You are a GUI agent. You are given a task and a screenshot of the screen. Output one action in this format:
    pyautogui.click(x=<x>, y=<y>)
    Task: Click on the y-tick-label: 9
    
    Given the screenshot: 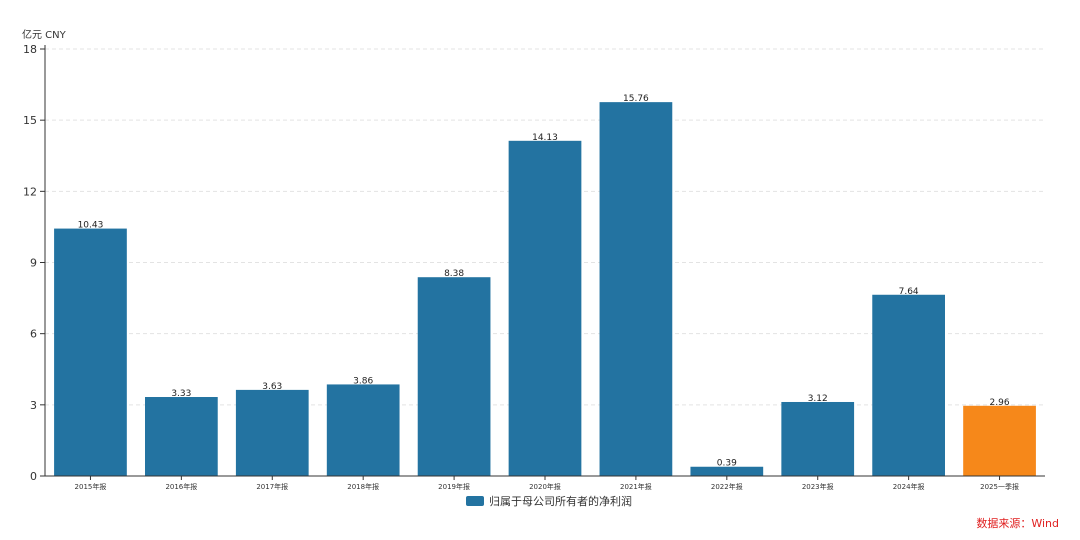 What is the action you would take?
    pyautogui.click(x=33, y=263)
    